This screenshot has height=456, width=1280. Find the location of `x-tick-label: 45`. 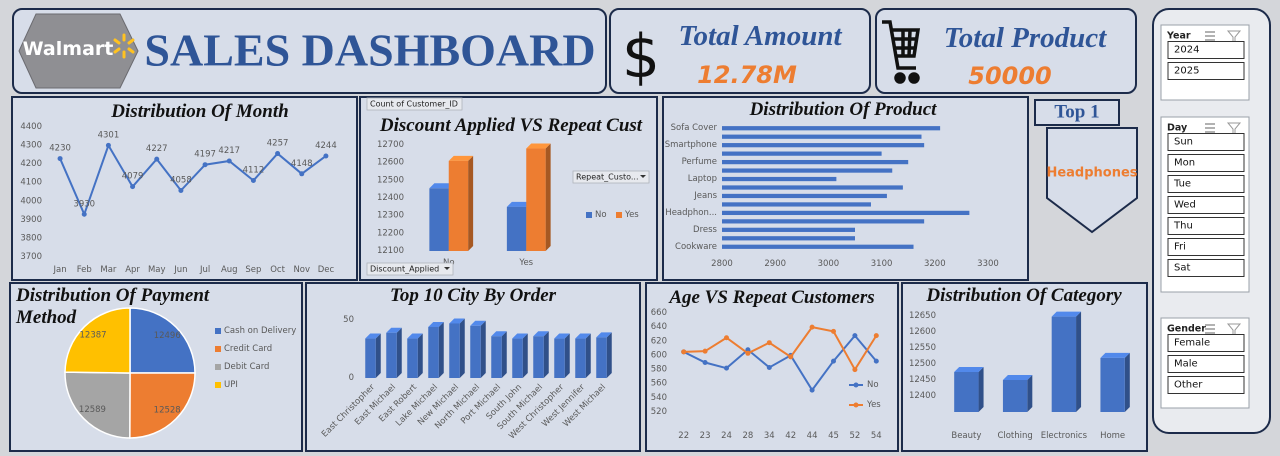

x-tick-label: 45 is located at coordinates (833, 436).